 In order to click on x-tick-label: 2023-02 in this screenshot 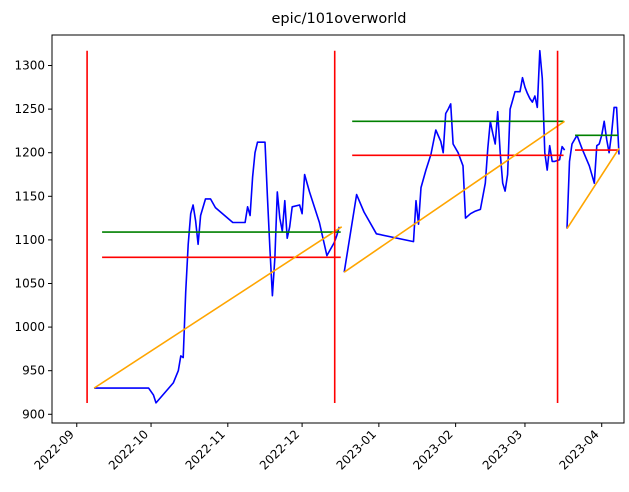, I will do `click(432, 449)`.